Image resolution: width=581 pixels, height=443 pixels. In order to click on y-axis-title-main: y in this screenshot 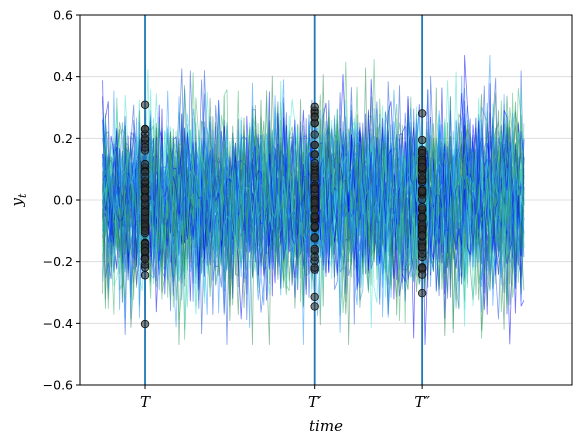, I will do `click(17, 202)`.